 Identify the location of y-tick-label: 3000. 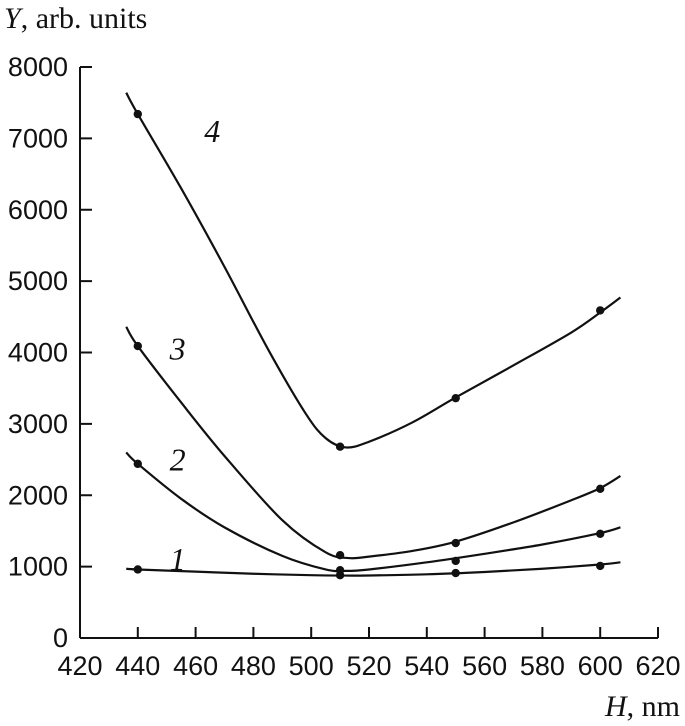
(38, 424).